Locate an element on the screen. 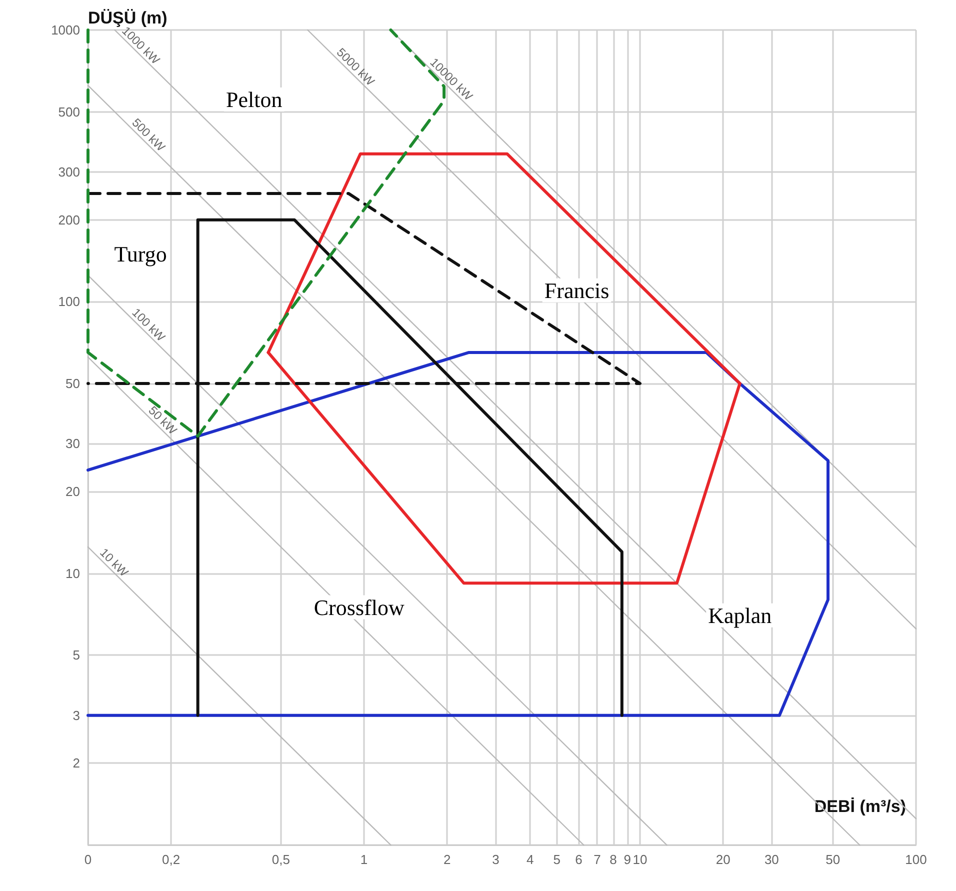 The image size is (956, 891). y-tick-label: 500 is located at coordinates (69, 112).